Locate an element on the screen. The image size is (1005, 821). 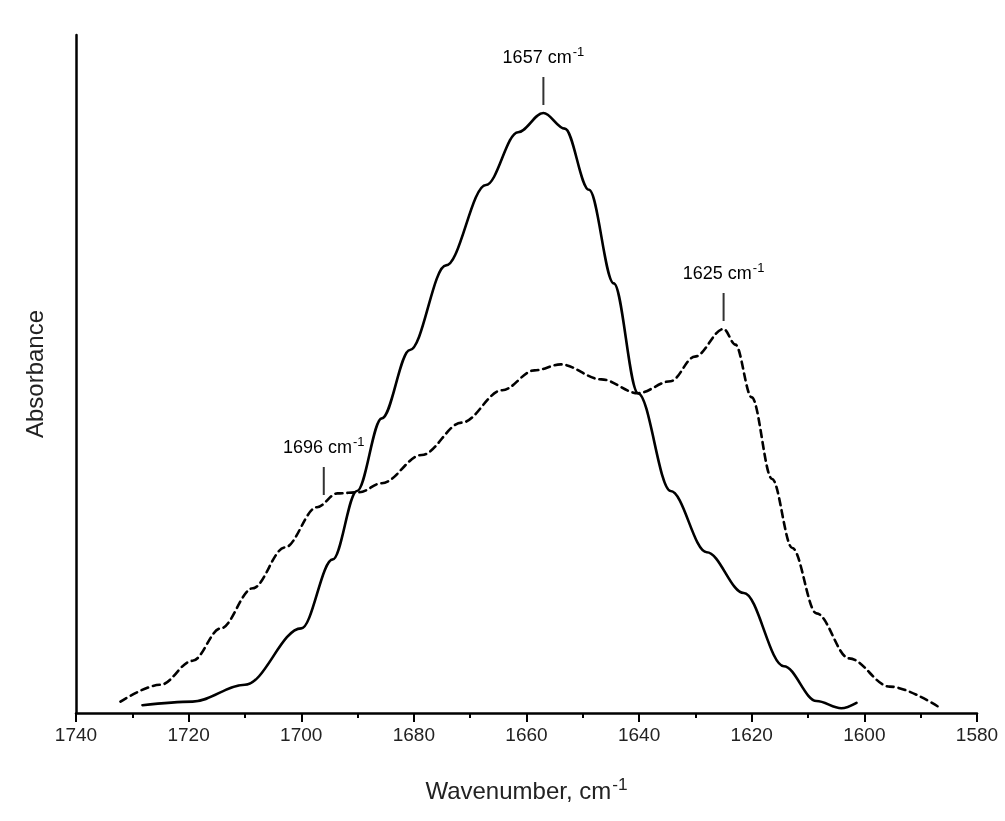
x-tick-label: 1660 is located at coordinates (526, 734).